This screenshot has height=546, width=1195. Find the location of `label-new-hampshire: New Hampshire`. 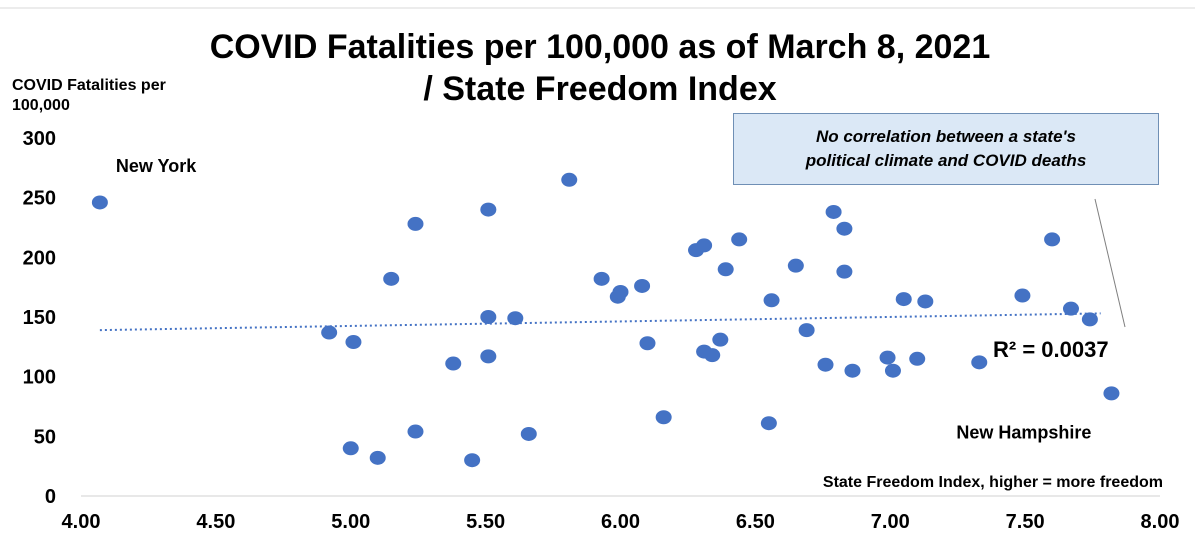

label-new-hampshire: New Hampshire is located at coordinates (1023, 432).